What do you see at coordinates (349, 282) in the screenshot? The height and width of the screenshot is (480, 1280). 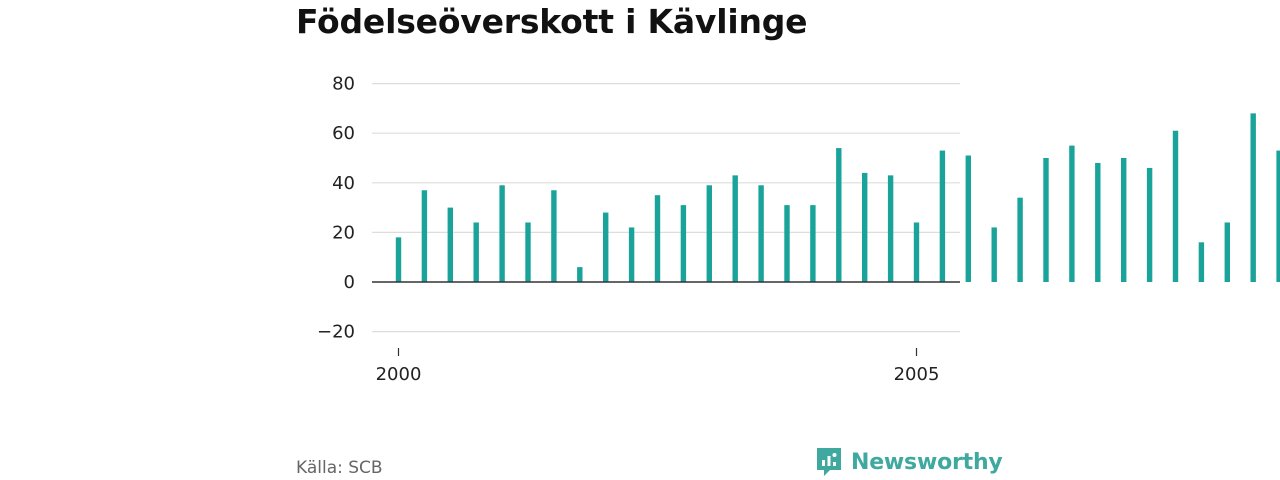 I see `y-tick-label: 0` at bounding box center [349, 282].